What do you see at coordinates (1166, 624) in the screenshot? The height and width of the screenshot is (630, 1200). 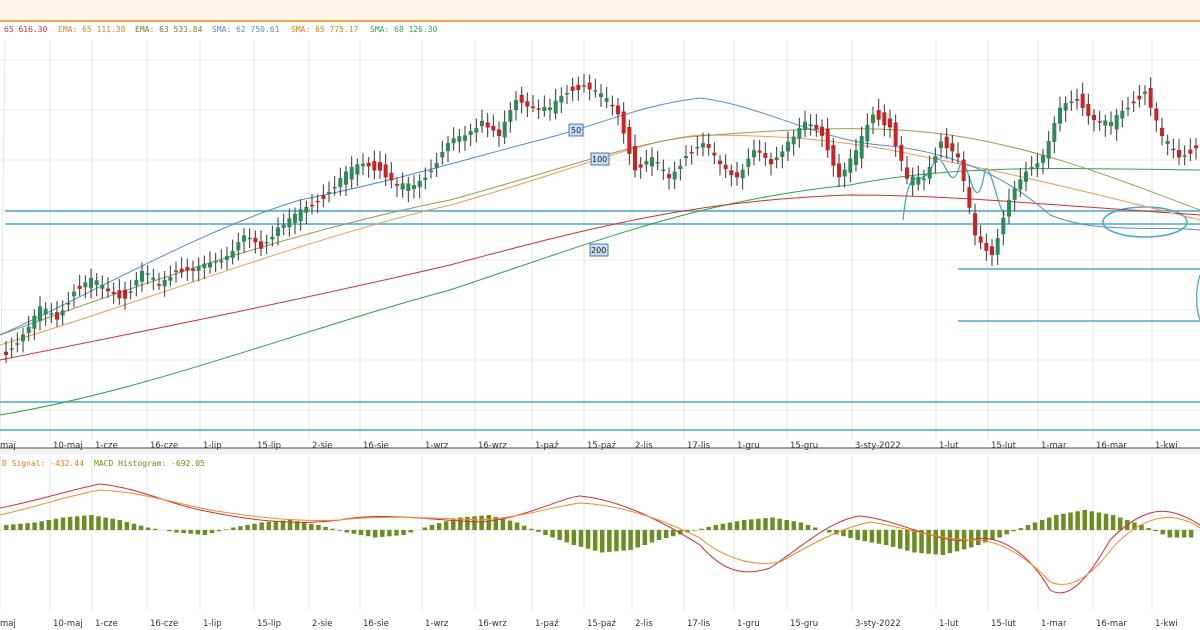 I see `x-tick-label: 1-kwi` at bounding box center [1166, 624].